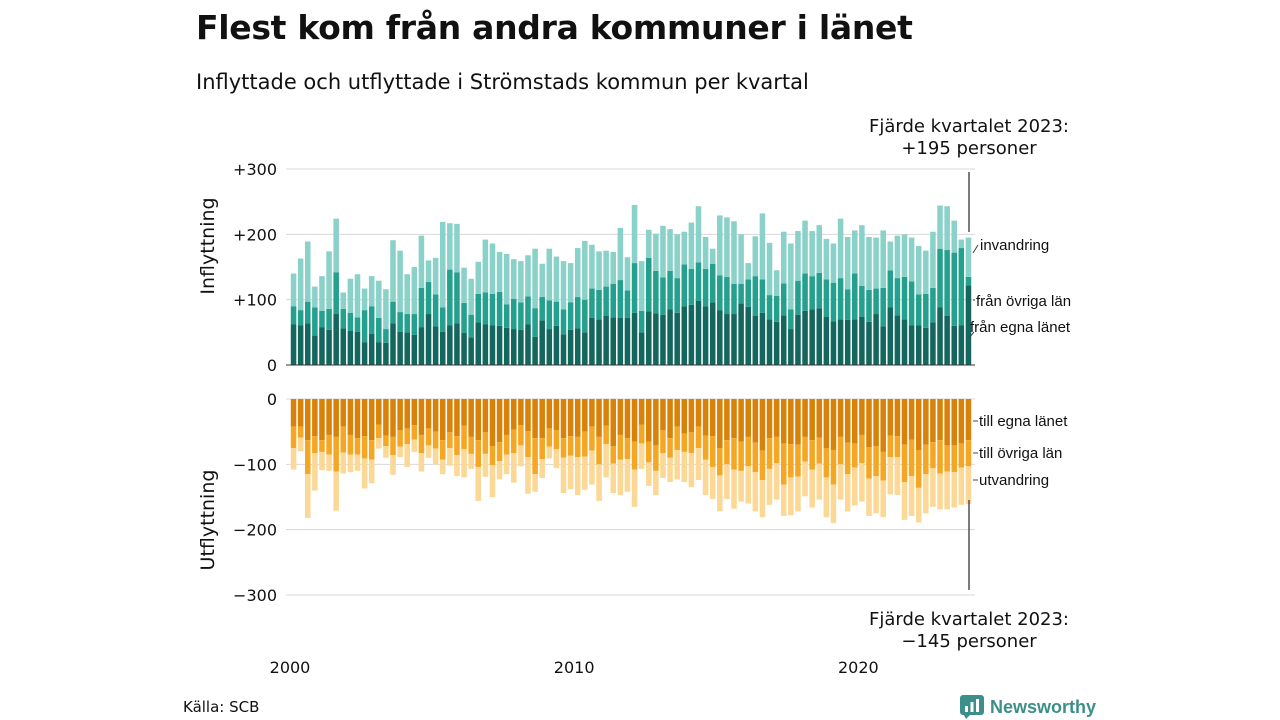 Image resolution: width=1280 pixels, height=720 pixels. What do you see at coordinates (574, 667) in the screenshot?
I see `x-tick-label: 2010` at bounding box center [574, 667].